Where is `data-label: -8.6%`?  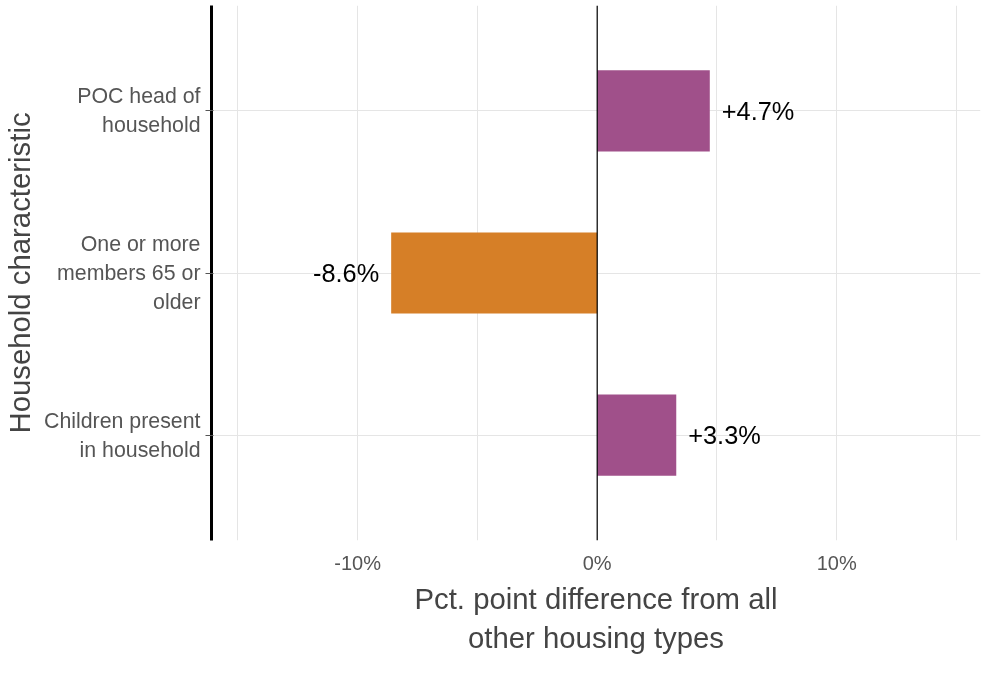 data-label: -8.6% is located at coordinates (346, 273).